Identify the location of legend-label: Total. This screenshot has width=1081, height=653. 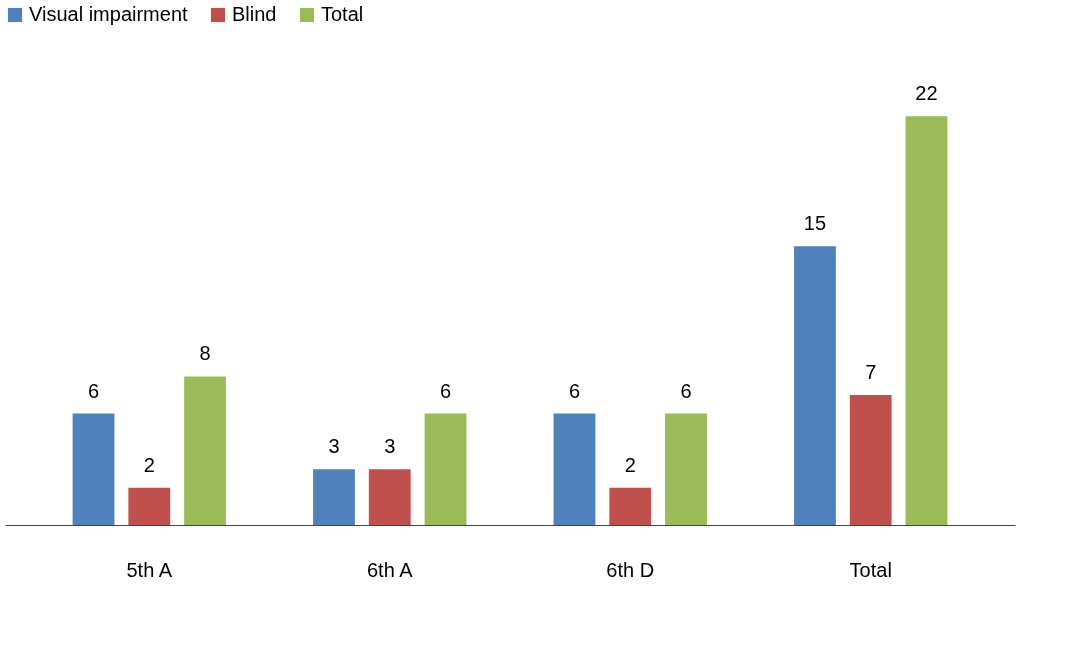
(342, 14).